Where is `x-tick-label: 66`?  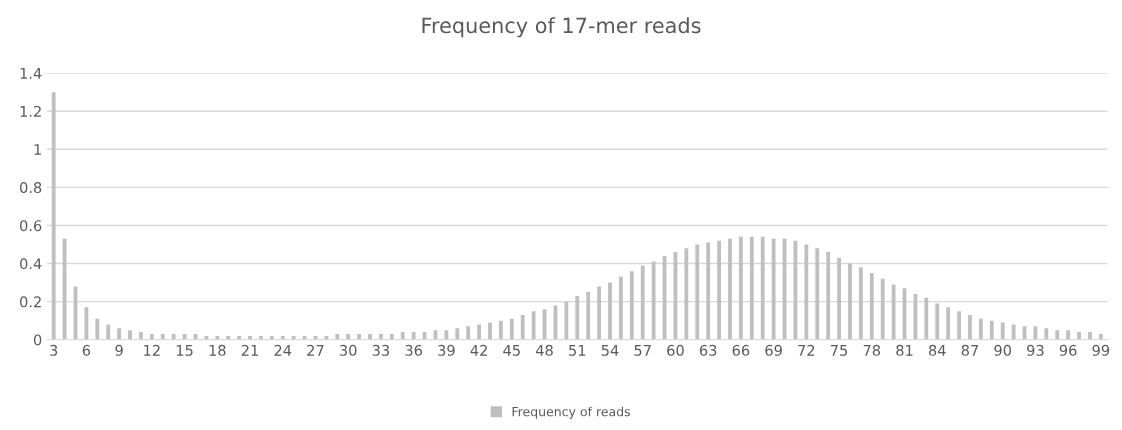
x-tick-label: 66 is located at coordinates (741, 350).